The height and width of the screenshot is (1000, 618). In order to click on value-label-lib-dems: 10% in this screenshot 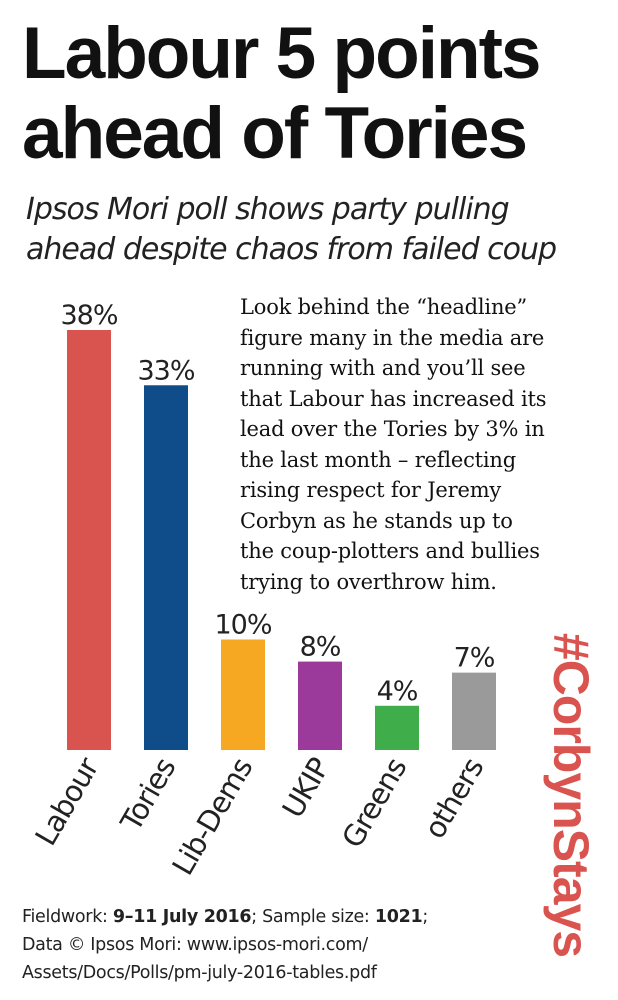, I will do `click(242, 624)`.